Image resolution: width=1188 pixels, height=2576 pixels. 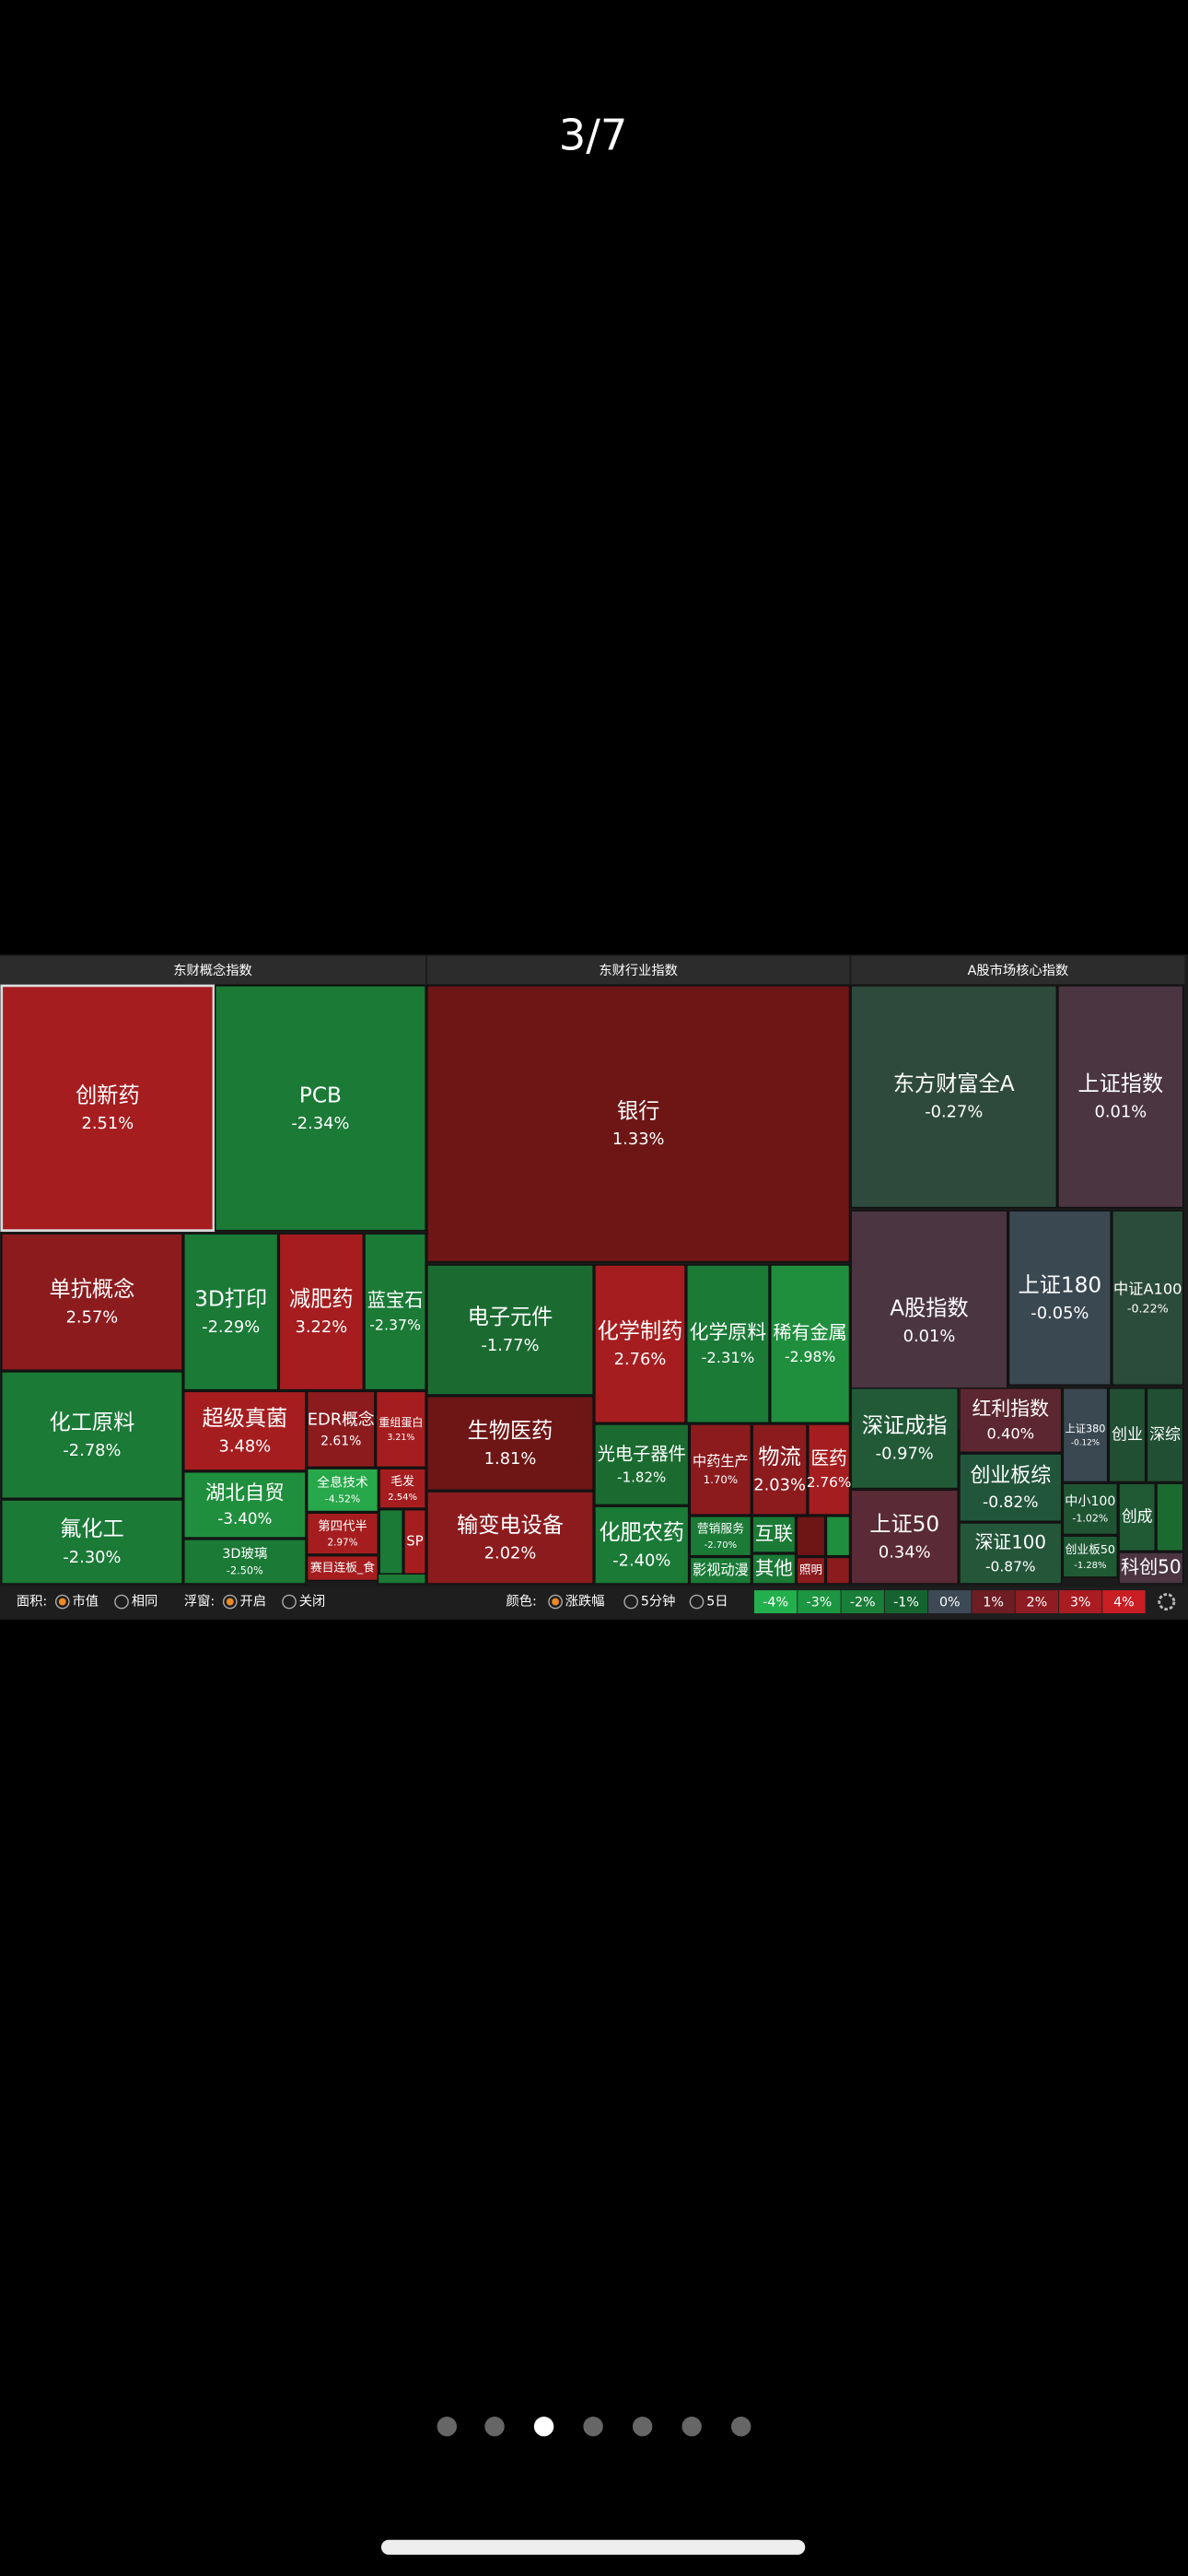 I want to click on tile-name: 减肥药, so click(x=321, y=1299).